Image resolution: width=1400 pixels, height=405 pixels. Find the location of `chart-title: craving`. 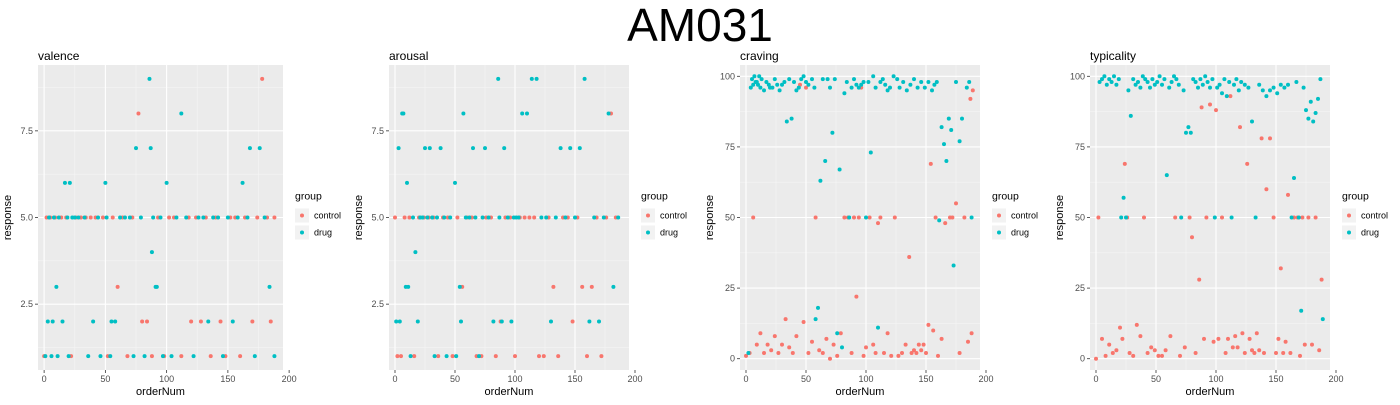

chart-title: craving is located at coordinates (759, 56).